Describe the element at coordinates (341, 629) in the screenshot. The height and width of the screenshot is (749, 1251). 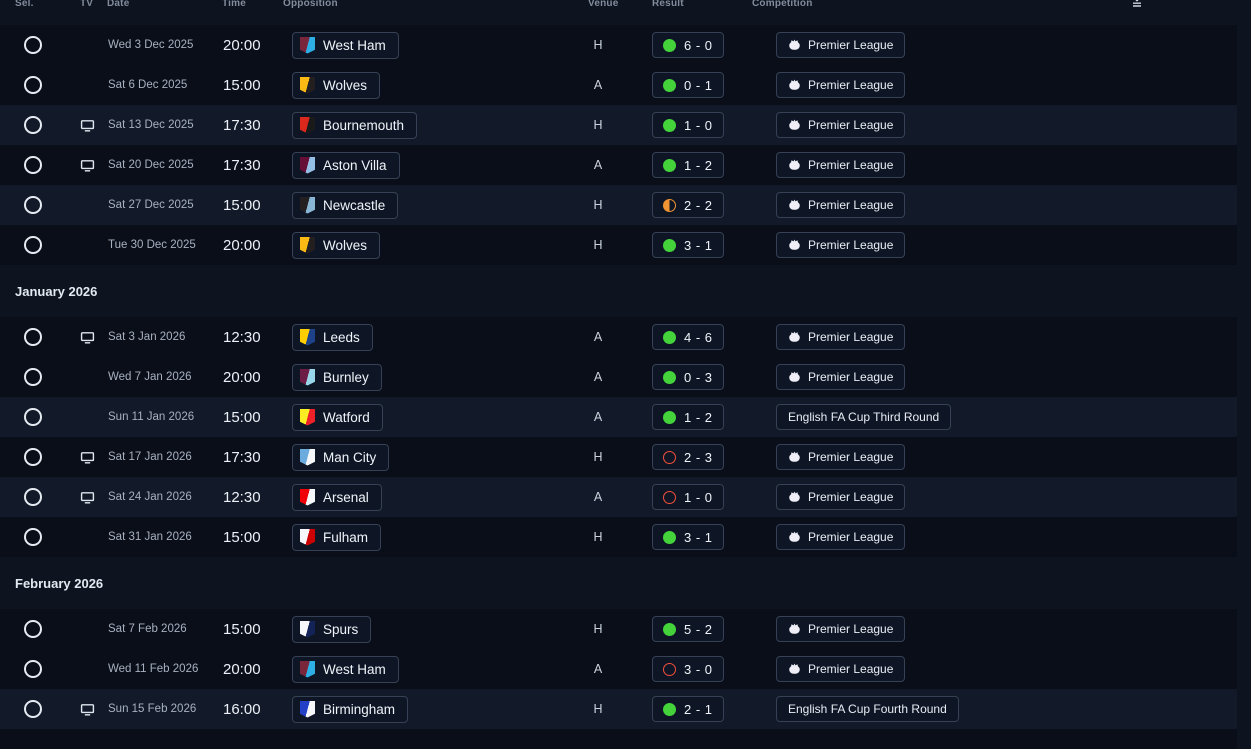
I see `opposition-name: Spurs` at that location.